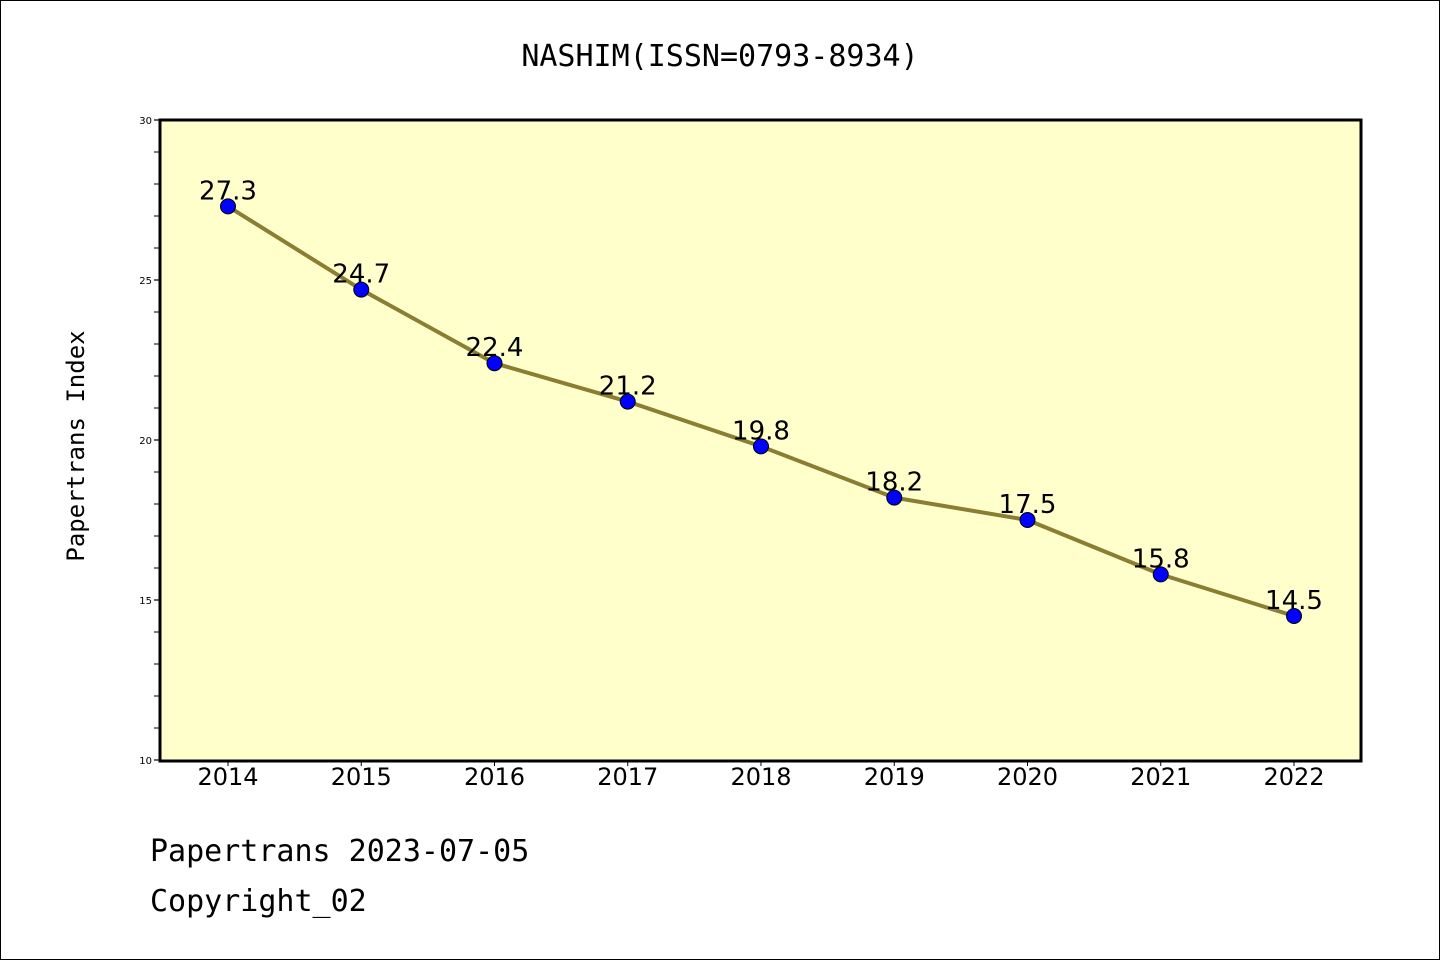  I want to click on data-label: 24.7, so click(361, 275).